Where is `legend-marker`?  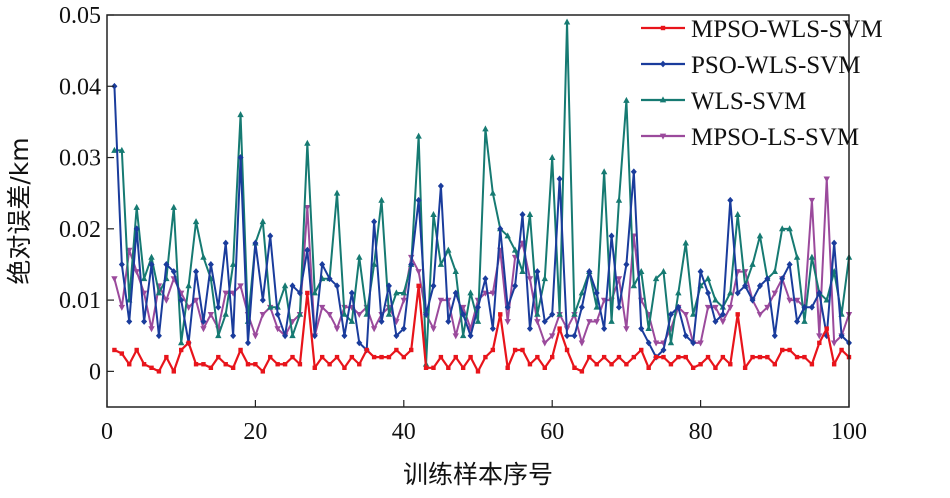
legend-marker is located at coordinates (663, 136).